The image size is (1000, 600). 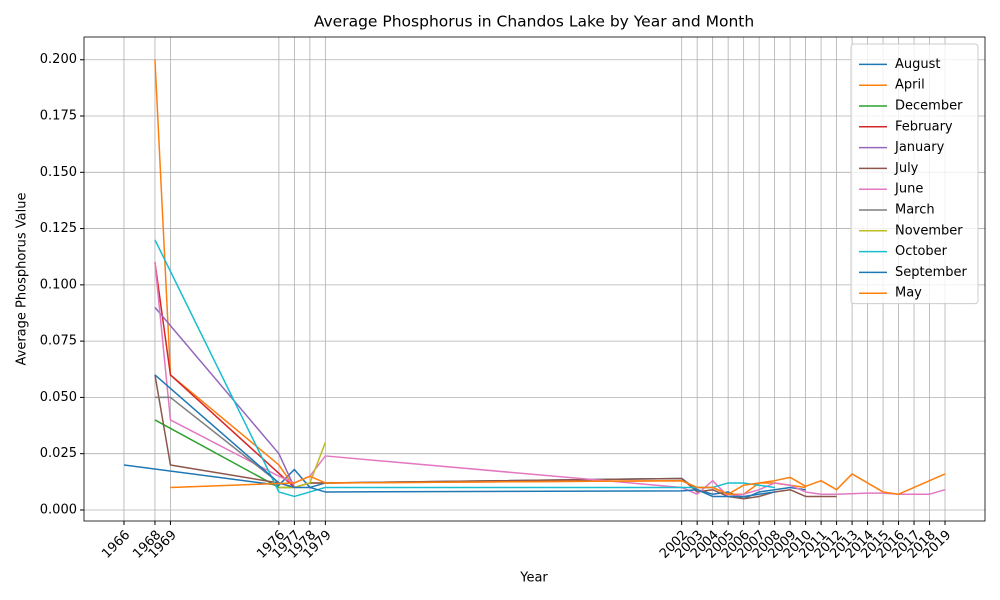 I want to click on y-tick-label: 0.125, so click(x=58, y=228).